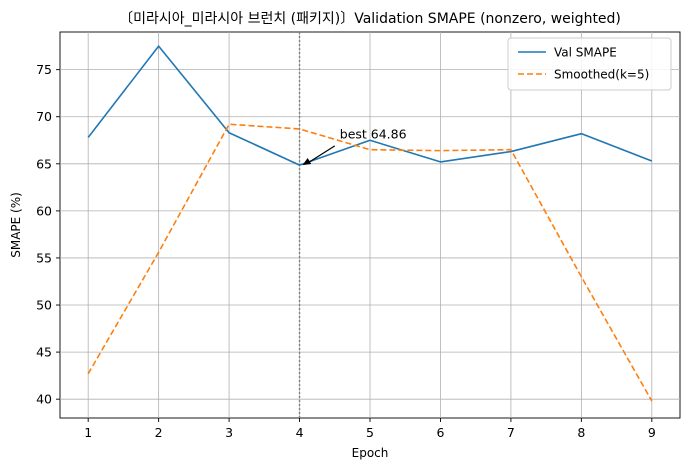 The image size is (688, 470). Describe the element at coordinates (354, 146) in the screenshot. I see `best-annotation: best 64.86` at that location.